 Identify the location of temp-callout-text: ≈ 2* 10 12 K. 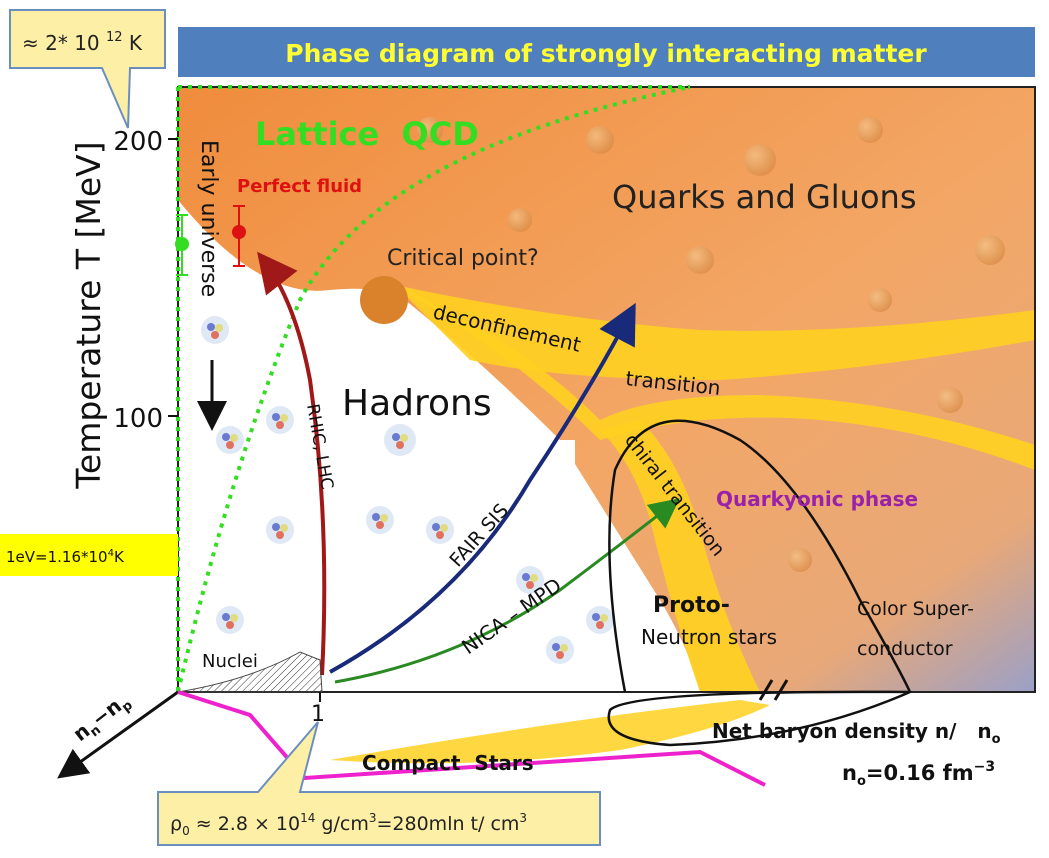
(82, 42).